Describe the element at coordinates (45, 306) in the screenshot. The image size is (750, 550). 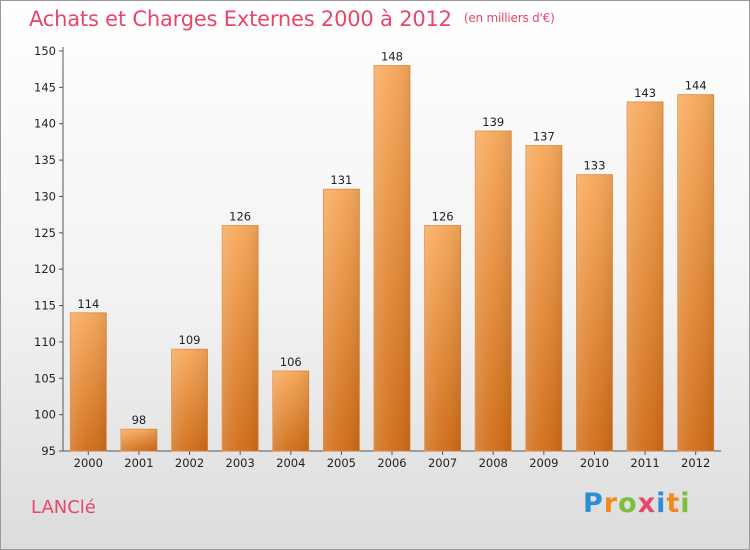
I see `y-tick-label: 115` at that location.